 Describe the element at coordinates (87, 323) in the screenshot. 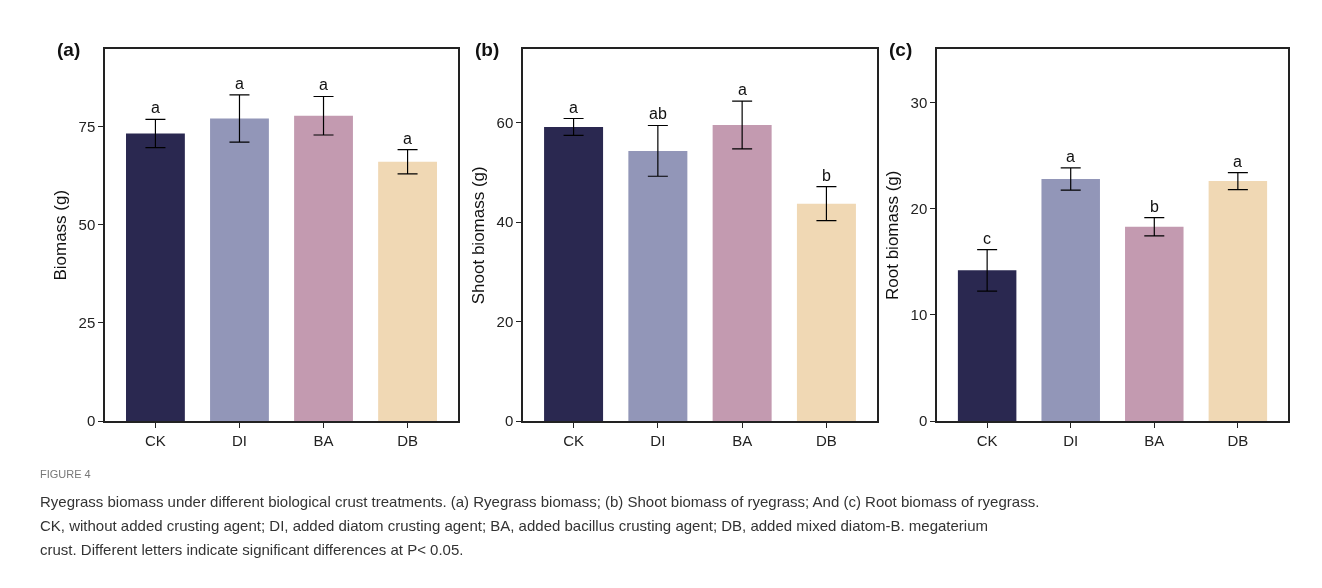

I see `y-tick-label: 25` at that location.